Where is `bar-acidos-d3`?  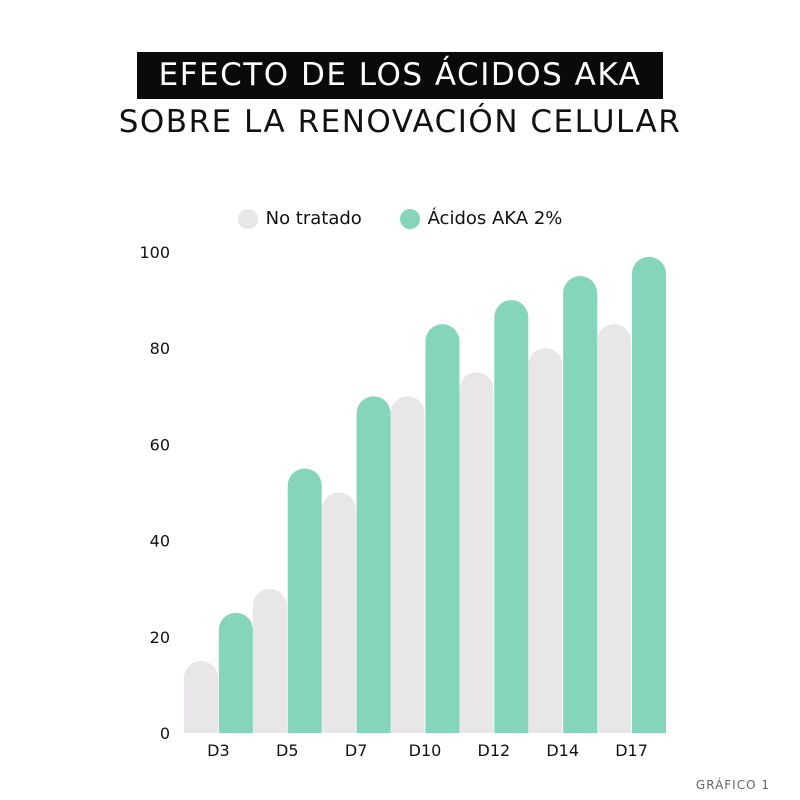
bar-acidos-d3 is located at coordinates (235, 672).